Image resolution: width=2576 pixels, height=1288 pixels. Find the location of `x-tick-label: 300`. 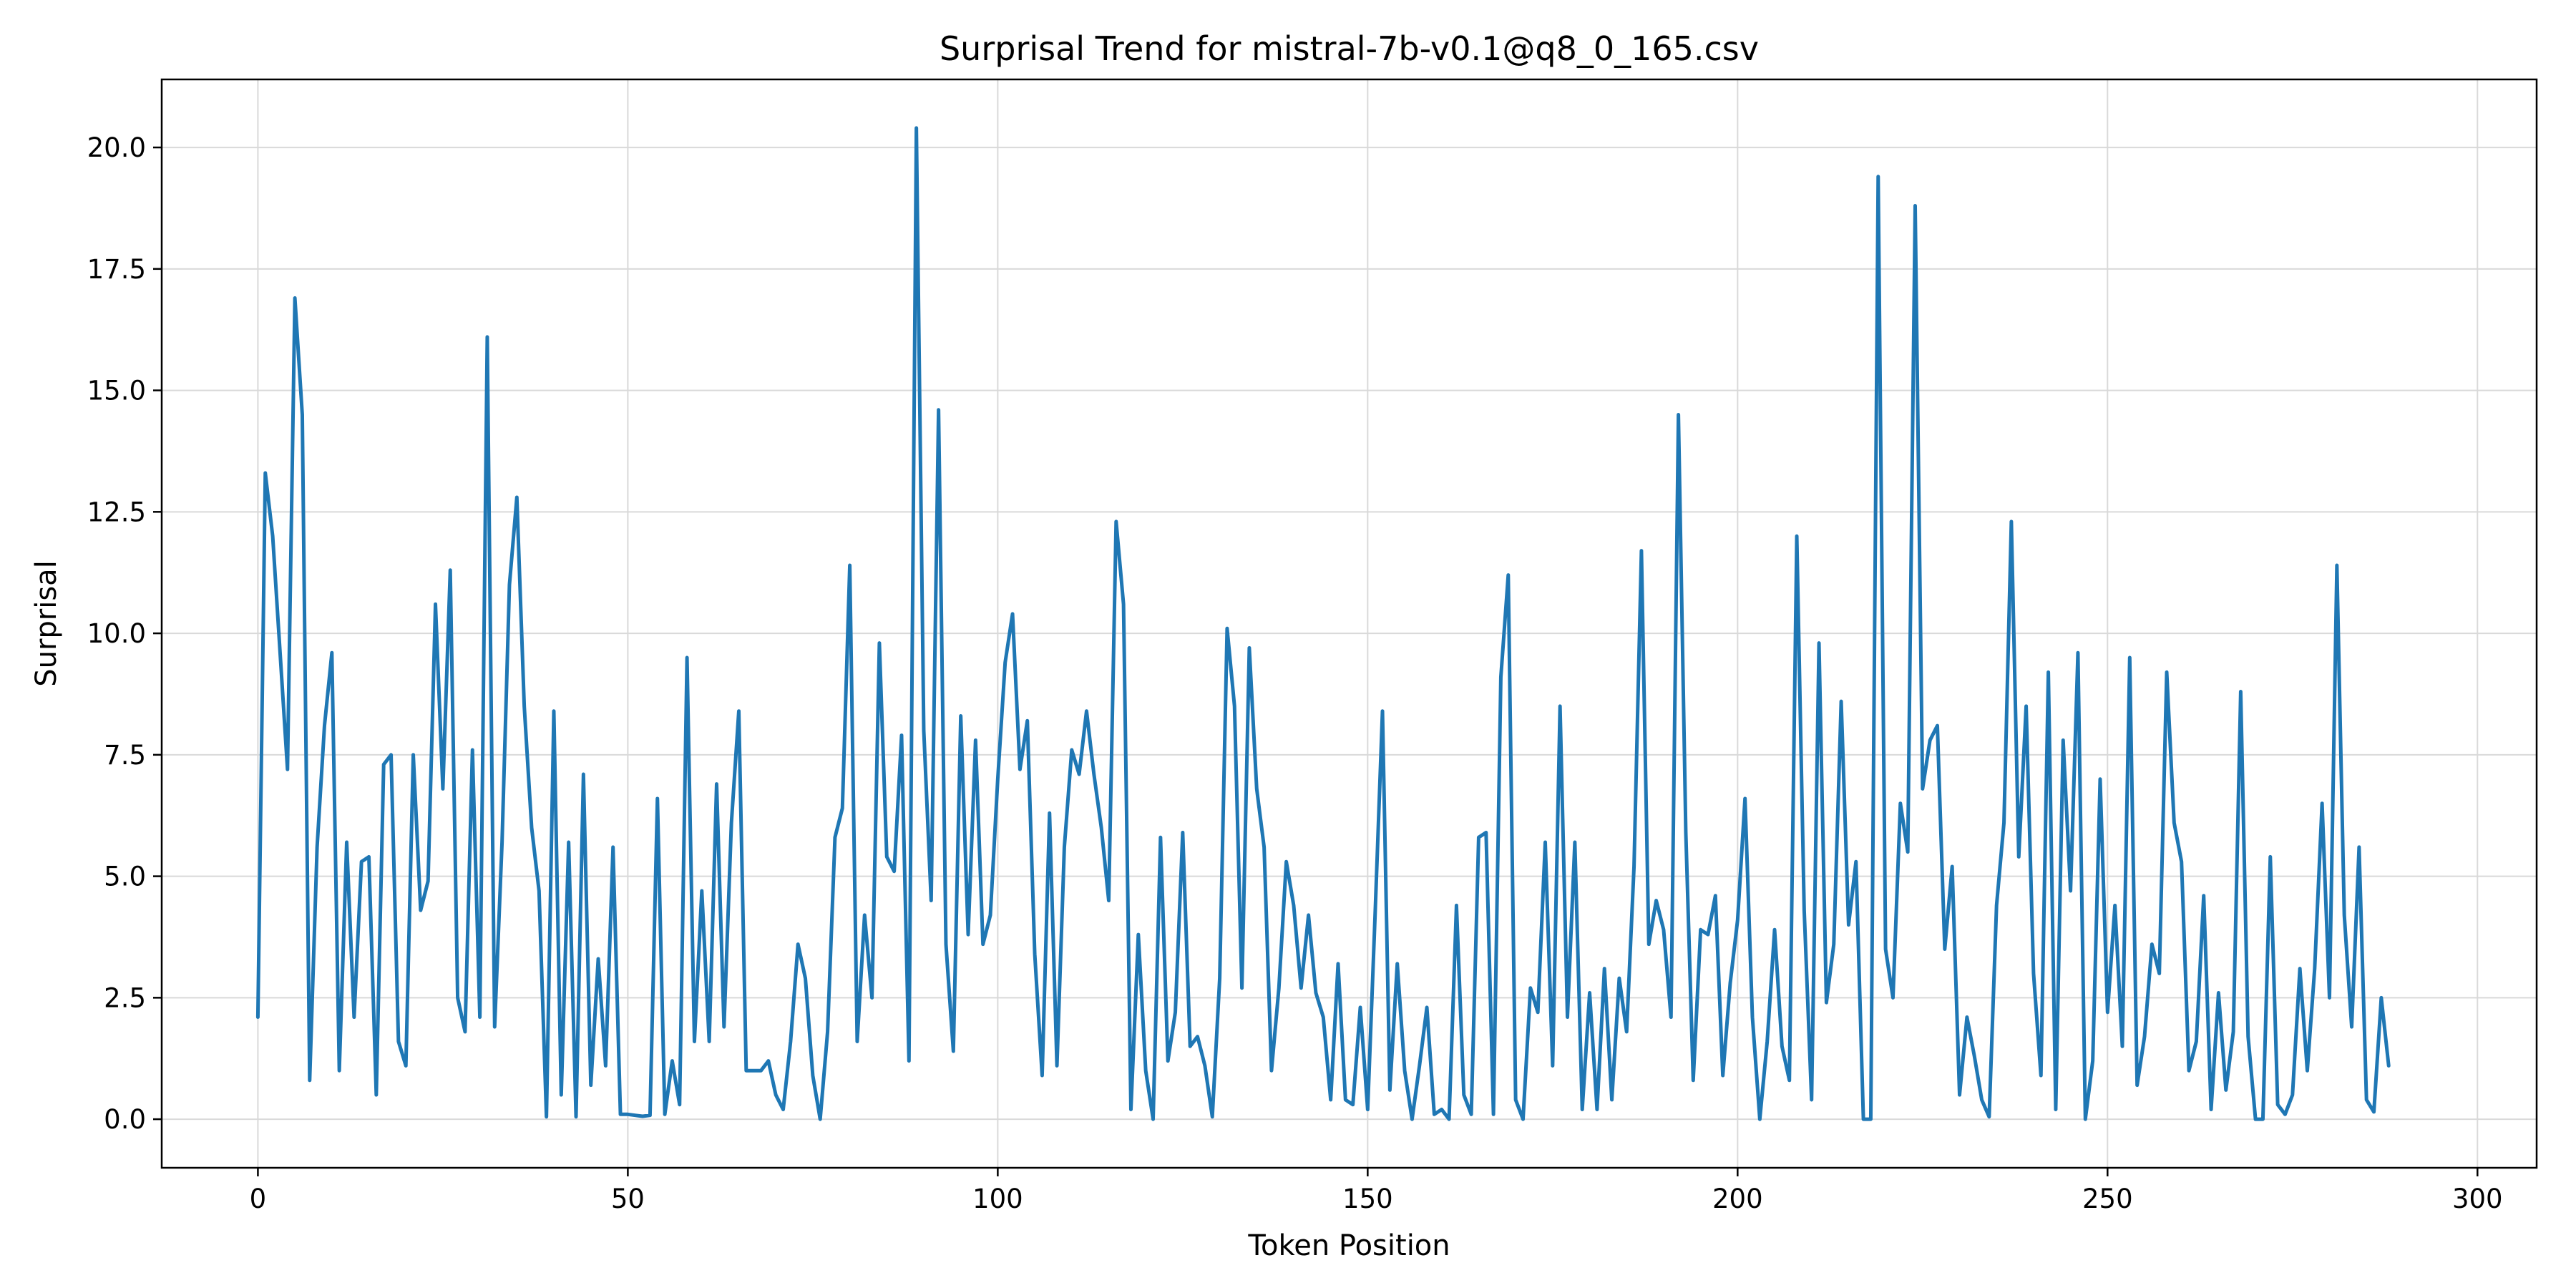

x-tick-label: 300 is located at coordinates (2477, 1199).